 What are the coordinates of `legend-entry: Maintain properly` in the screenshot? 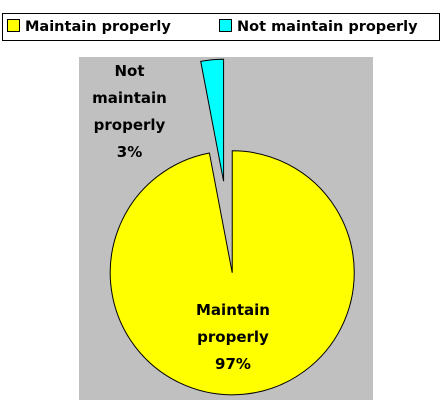 It's located at (89, 27).